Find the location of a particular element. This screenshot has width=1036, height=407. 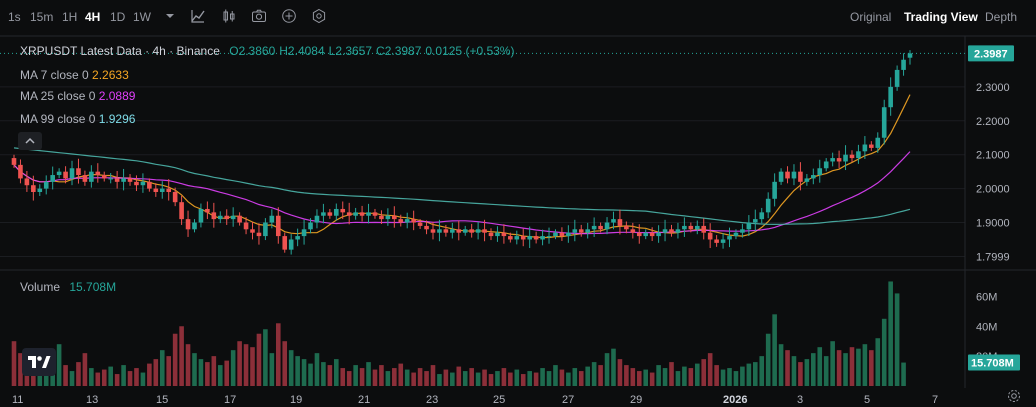

timeframe-1d: 1D is located at coordinates (118, 17).